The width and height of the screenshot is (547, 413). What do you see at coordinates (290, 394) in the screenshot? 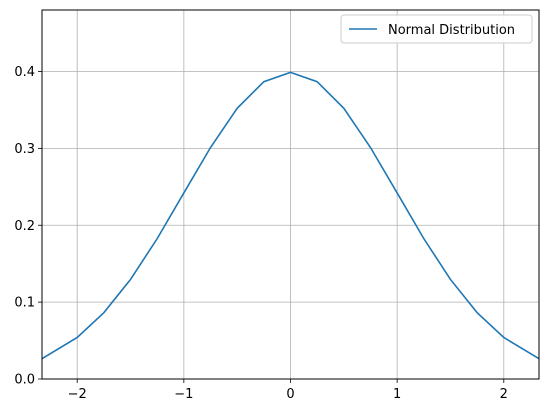
I see `x-tick-label: 0` at bounding box center [290, 394].